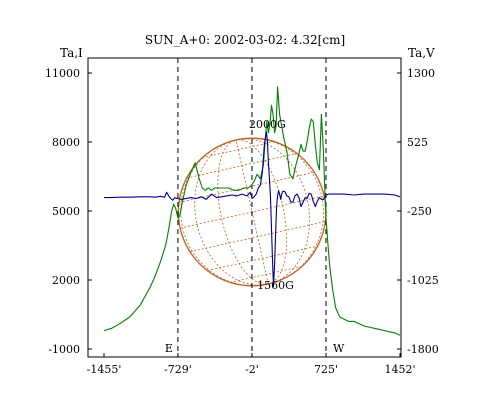 The width and height of the screenshot is (500, 400). What do you see at coordinates (419, 211) in the screenshot?
I see `right-tick-label: -250` at bounding box center [419, 211].